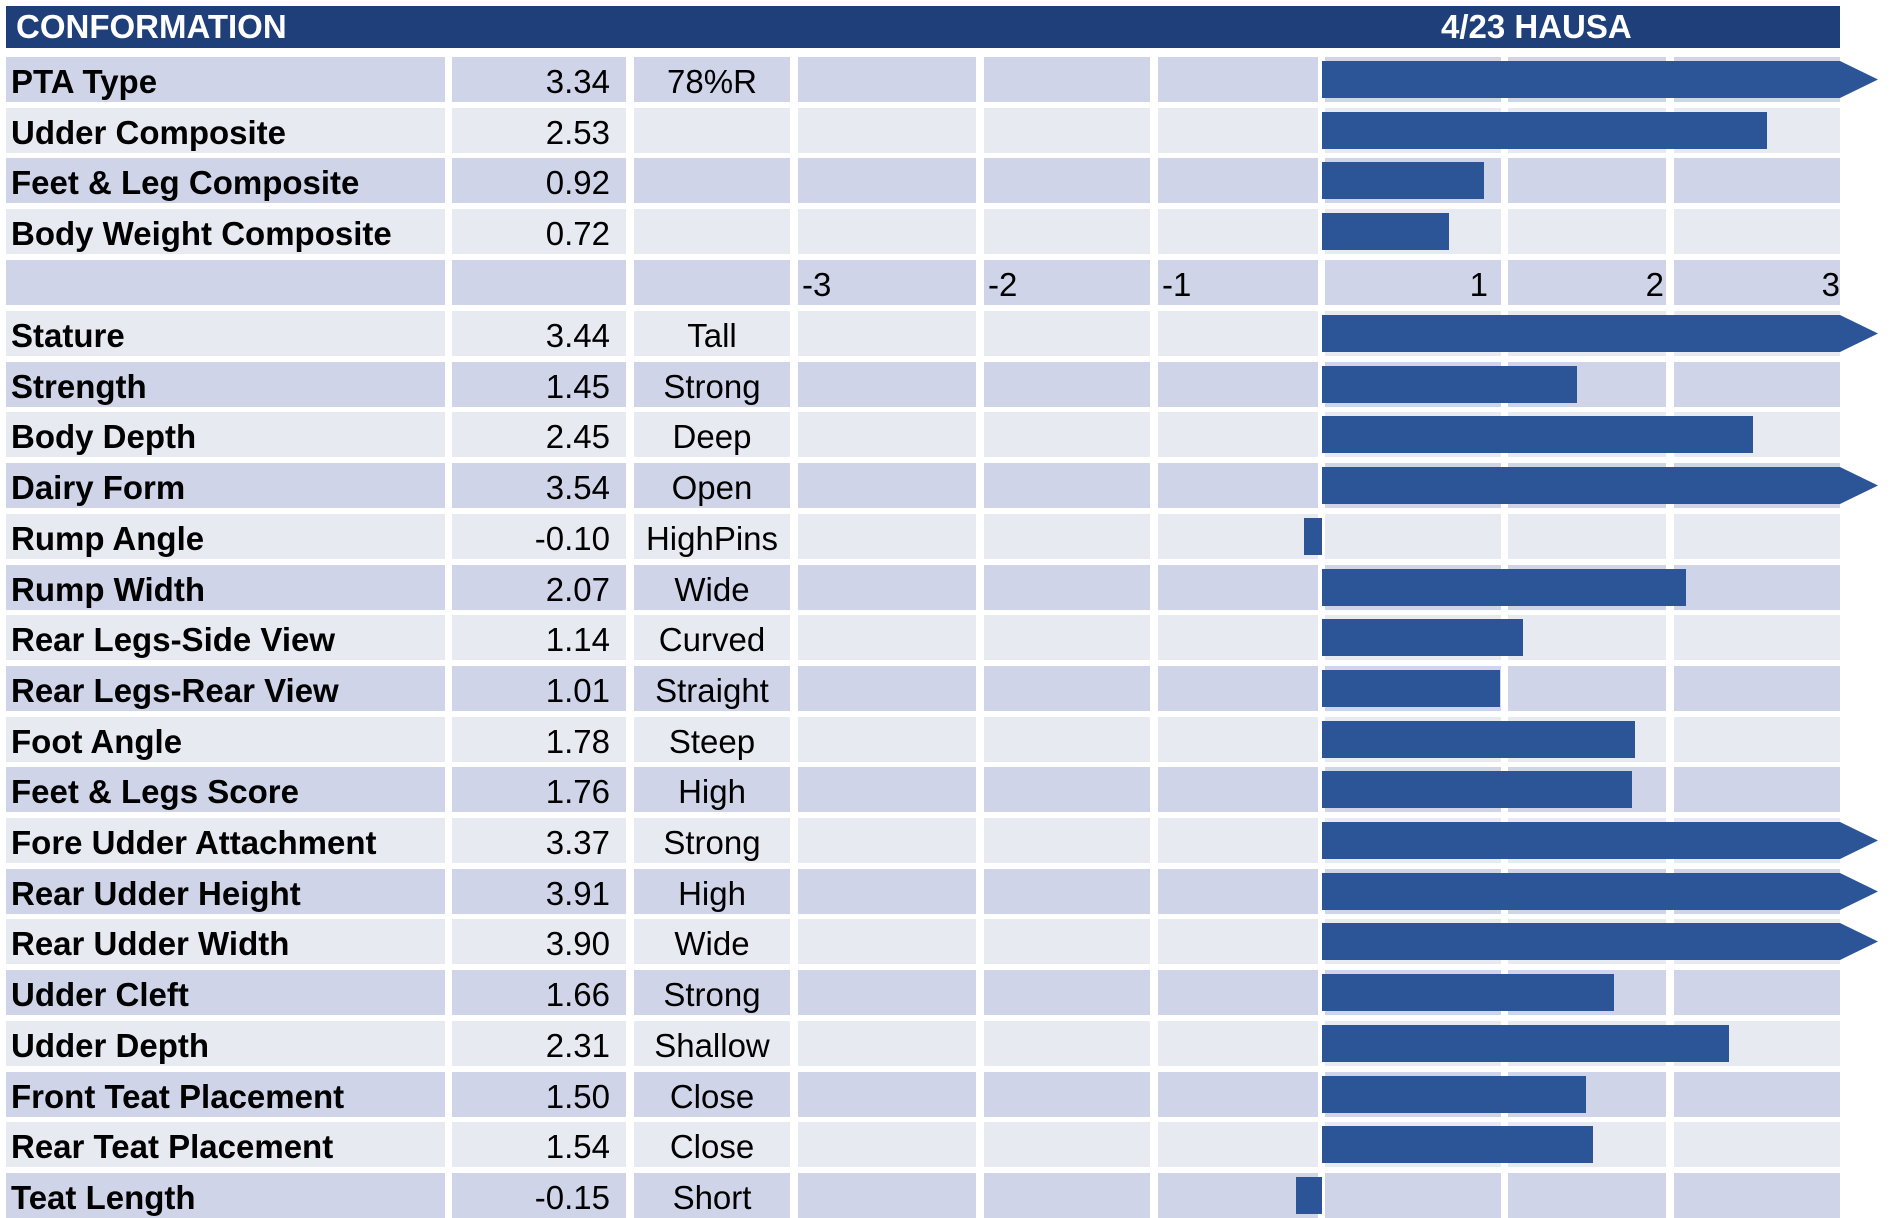 Image resolution: width=1899 pixels, height=1218 pixels. I want to click on section-title: CONFORMATION, so click(151, 26).